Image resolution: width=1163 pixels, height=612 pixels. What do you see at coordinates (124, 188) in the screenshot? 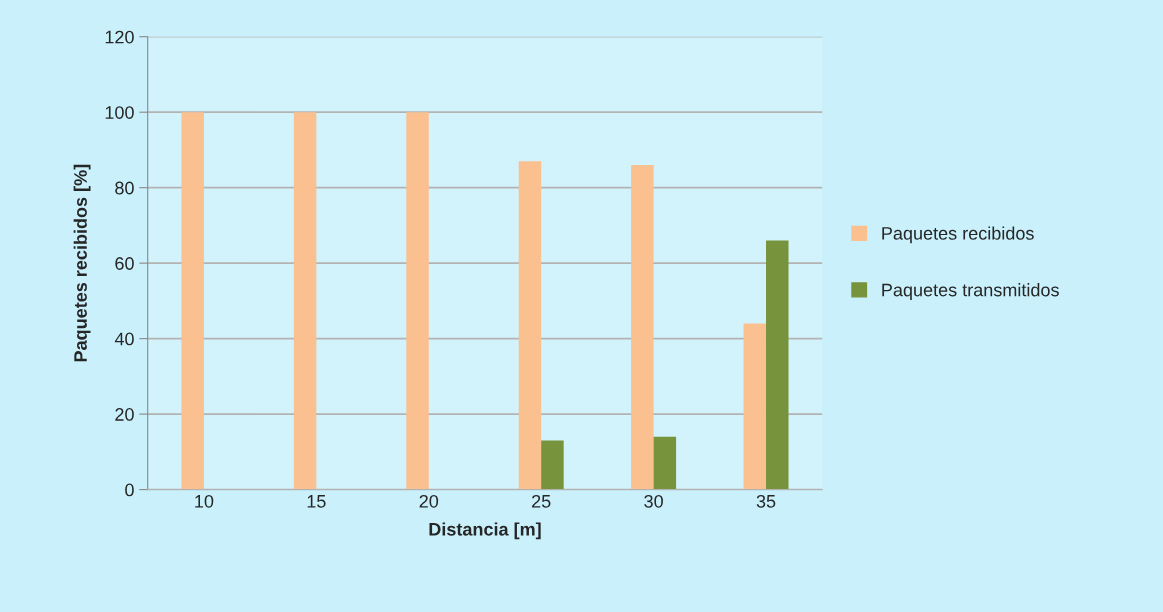
I see `y-tick-label: 80` at bounding box center [124, 188].